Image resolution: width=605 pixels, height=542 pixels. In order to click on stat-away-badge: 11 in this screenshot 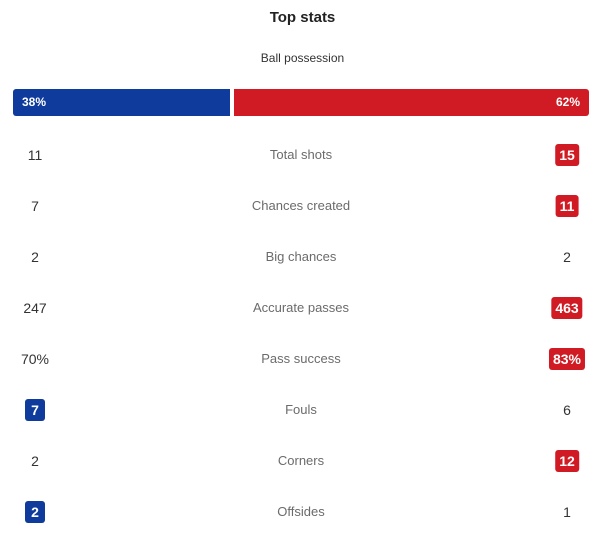, I will do `click(567, 206)`.